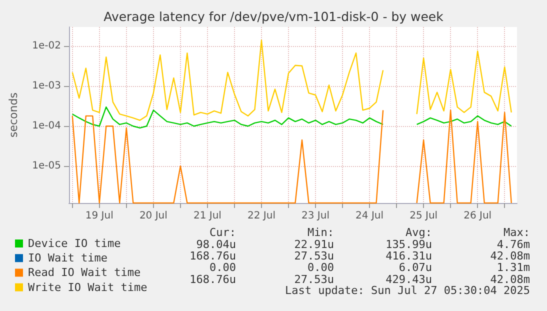 The image size is (547, 311). I want to click on text: Cur:, so click(223, 232).